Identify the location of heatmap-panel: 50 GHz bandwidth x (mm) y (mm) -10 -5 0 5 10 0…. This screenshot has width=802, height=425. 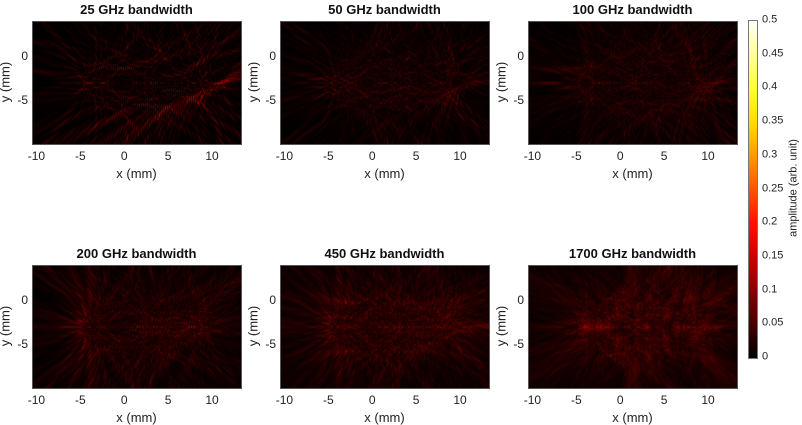
(368, 91).